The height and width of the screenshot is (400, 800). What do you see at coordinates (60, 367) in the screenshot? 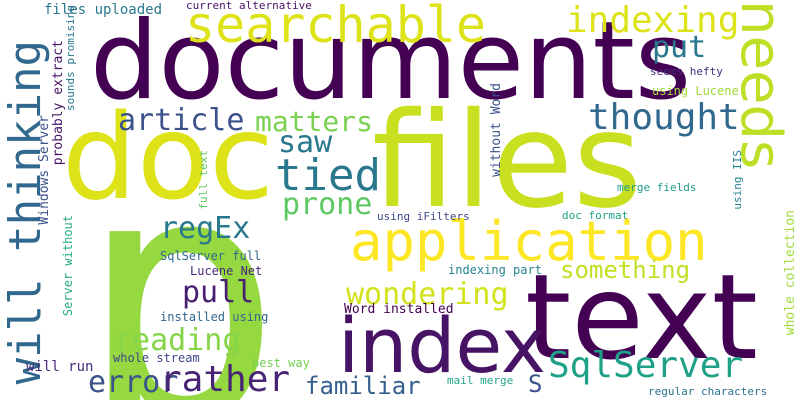
I see `word-will-run: will run` at bounding box center [60, 367].